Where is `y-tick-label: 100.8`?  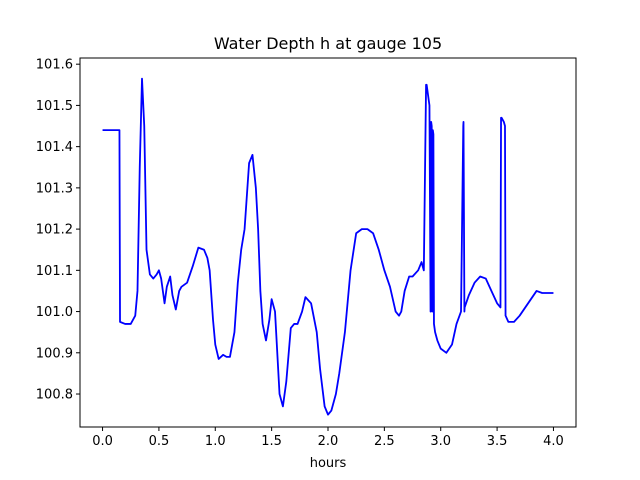
y-tick-label: 100.8 is located at coordinates (54, 395).